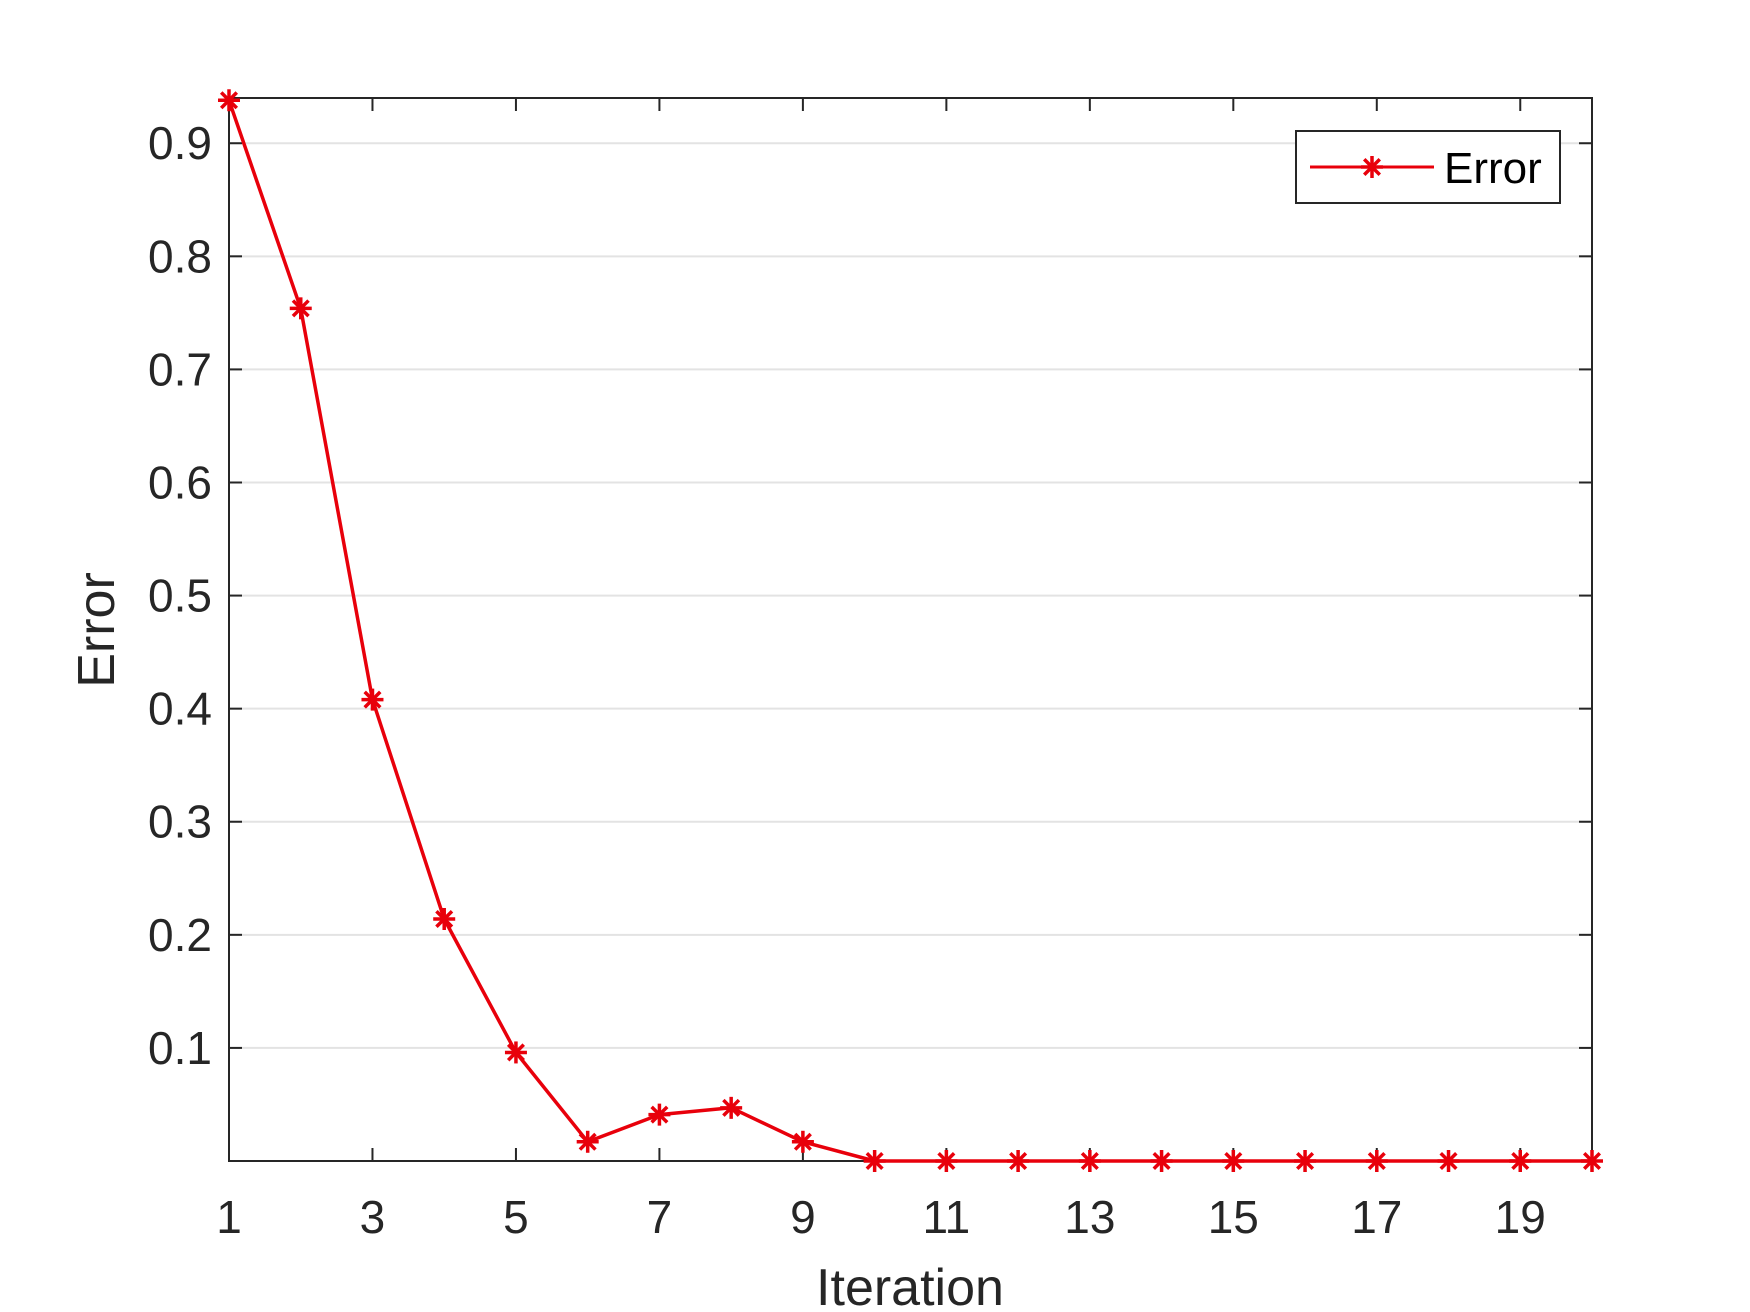 The width and height of the screenshot is (1750, 1312). I want to click on x-tick-label: 15, so click(1233, 1217).